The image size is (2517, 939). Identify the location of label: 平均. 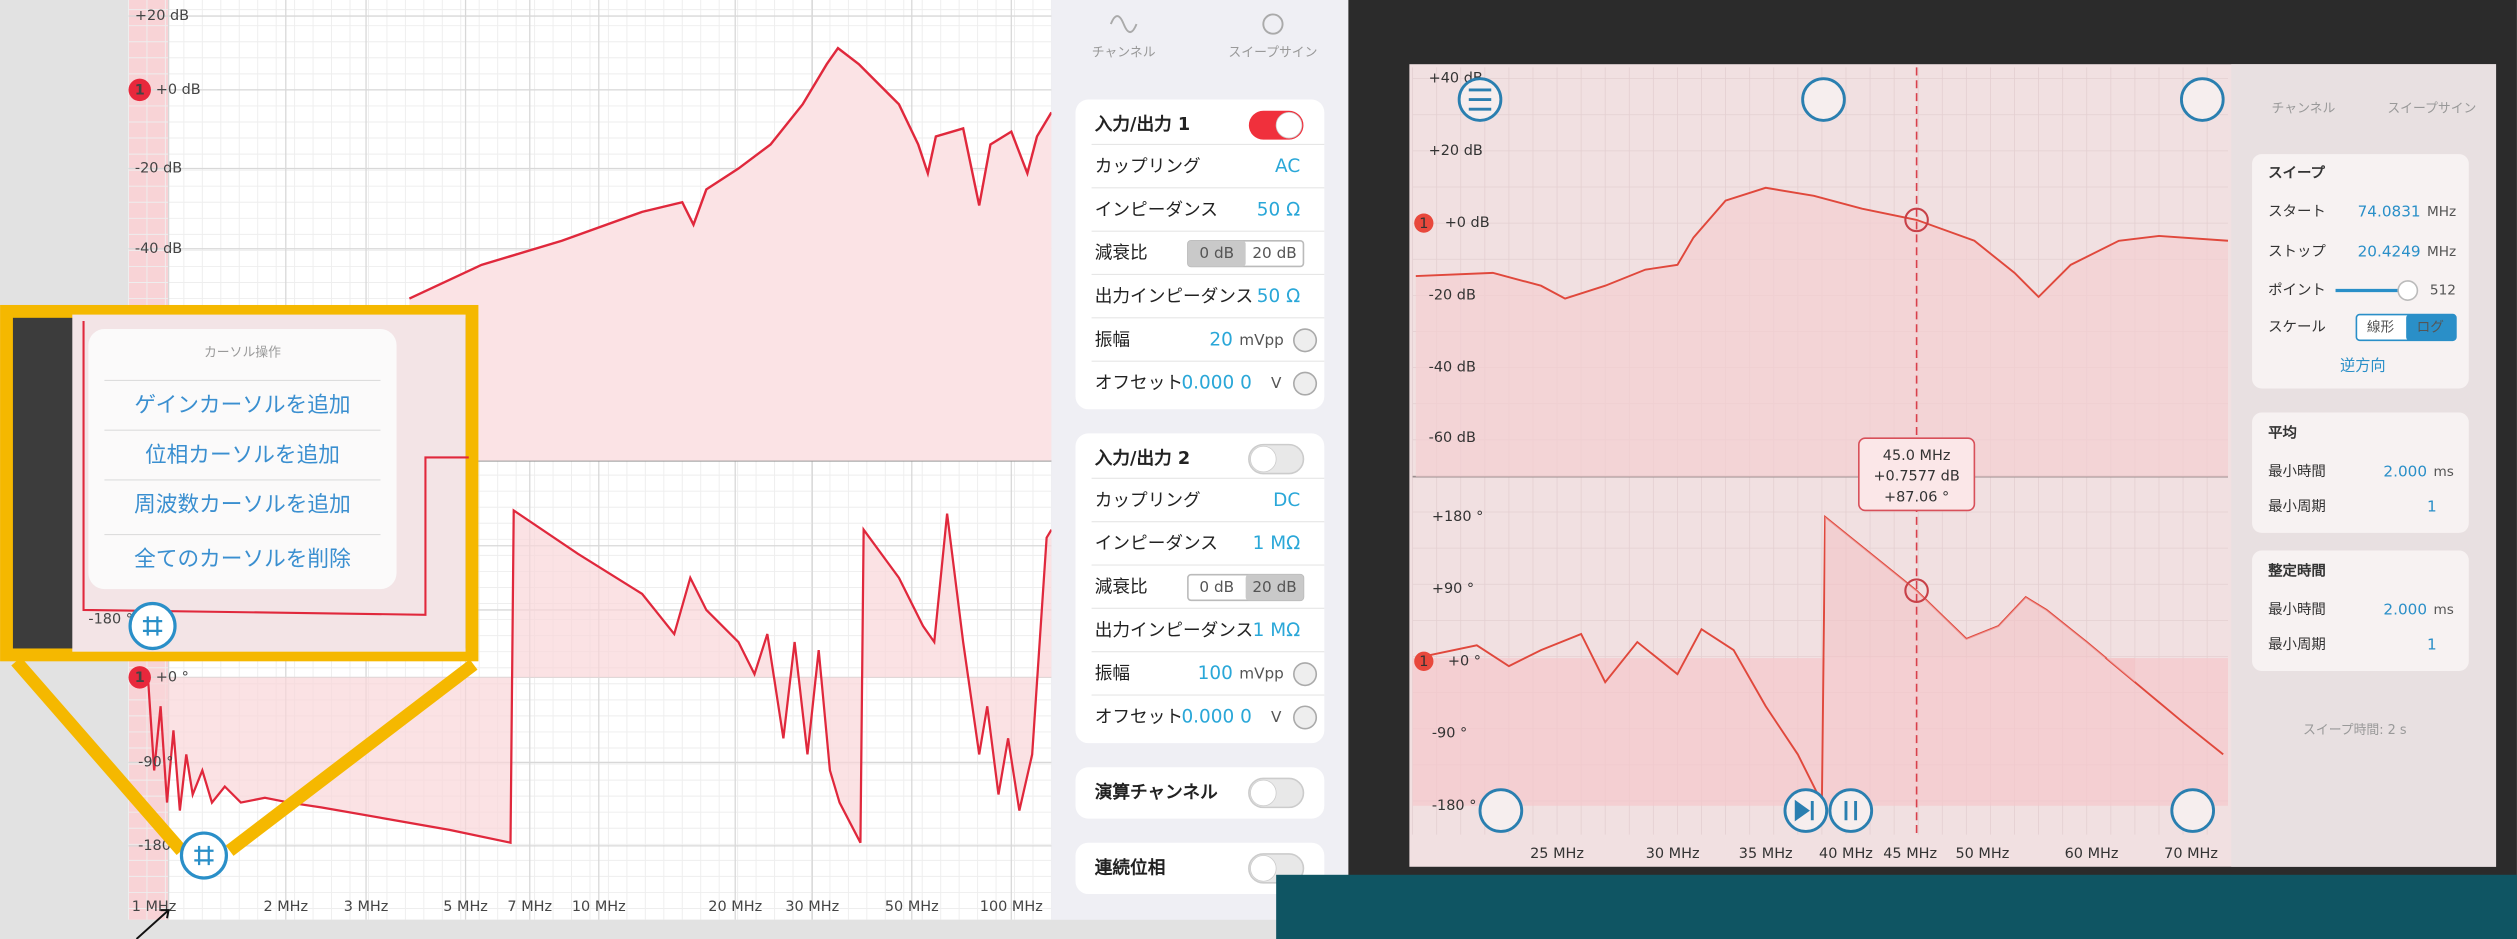
(2282, 432).